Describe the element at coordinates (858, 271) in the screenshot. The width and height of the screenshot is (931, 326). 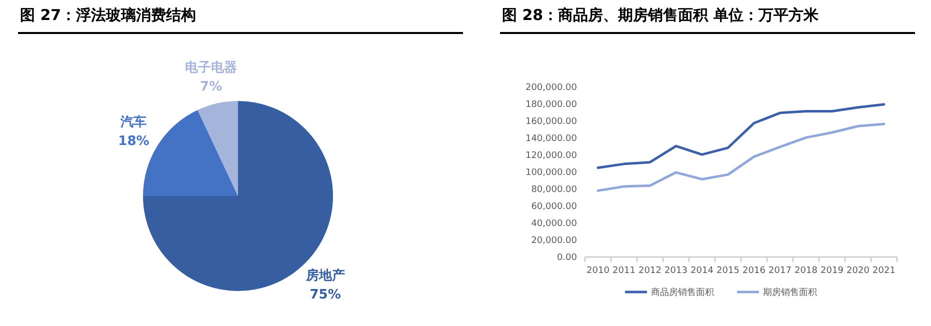
I see `x-tick-label: 2020` at that location.